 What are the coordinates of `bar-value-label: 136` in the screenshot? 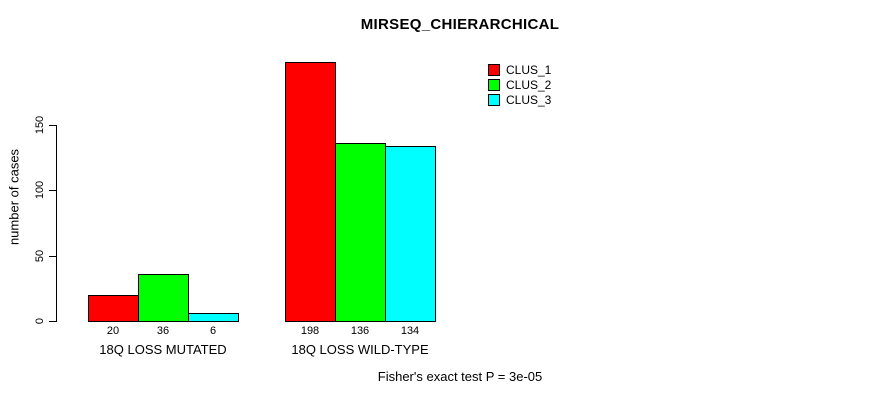 It's located at (360, 331).